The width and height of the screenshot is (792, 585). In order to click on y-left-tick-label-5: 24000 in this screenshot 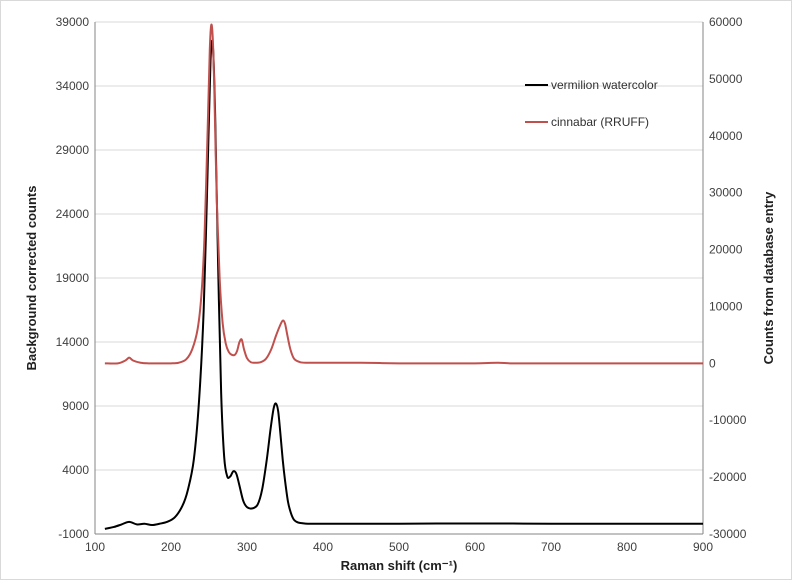, I will do `click(73, 214)`.